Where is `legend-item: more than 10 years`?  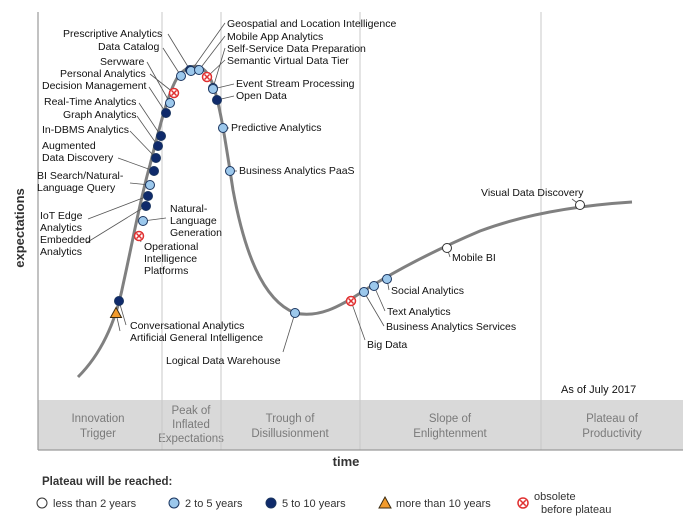 legend-item: more than 10 years is located at coordinates (434, 502).